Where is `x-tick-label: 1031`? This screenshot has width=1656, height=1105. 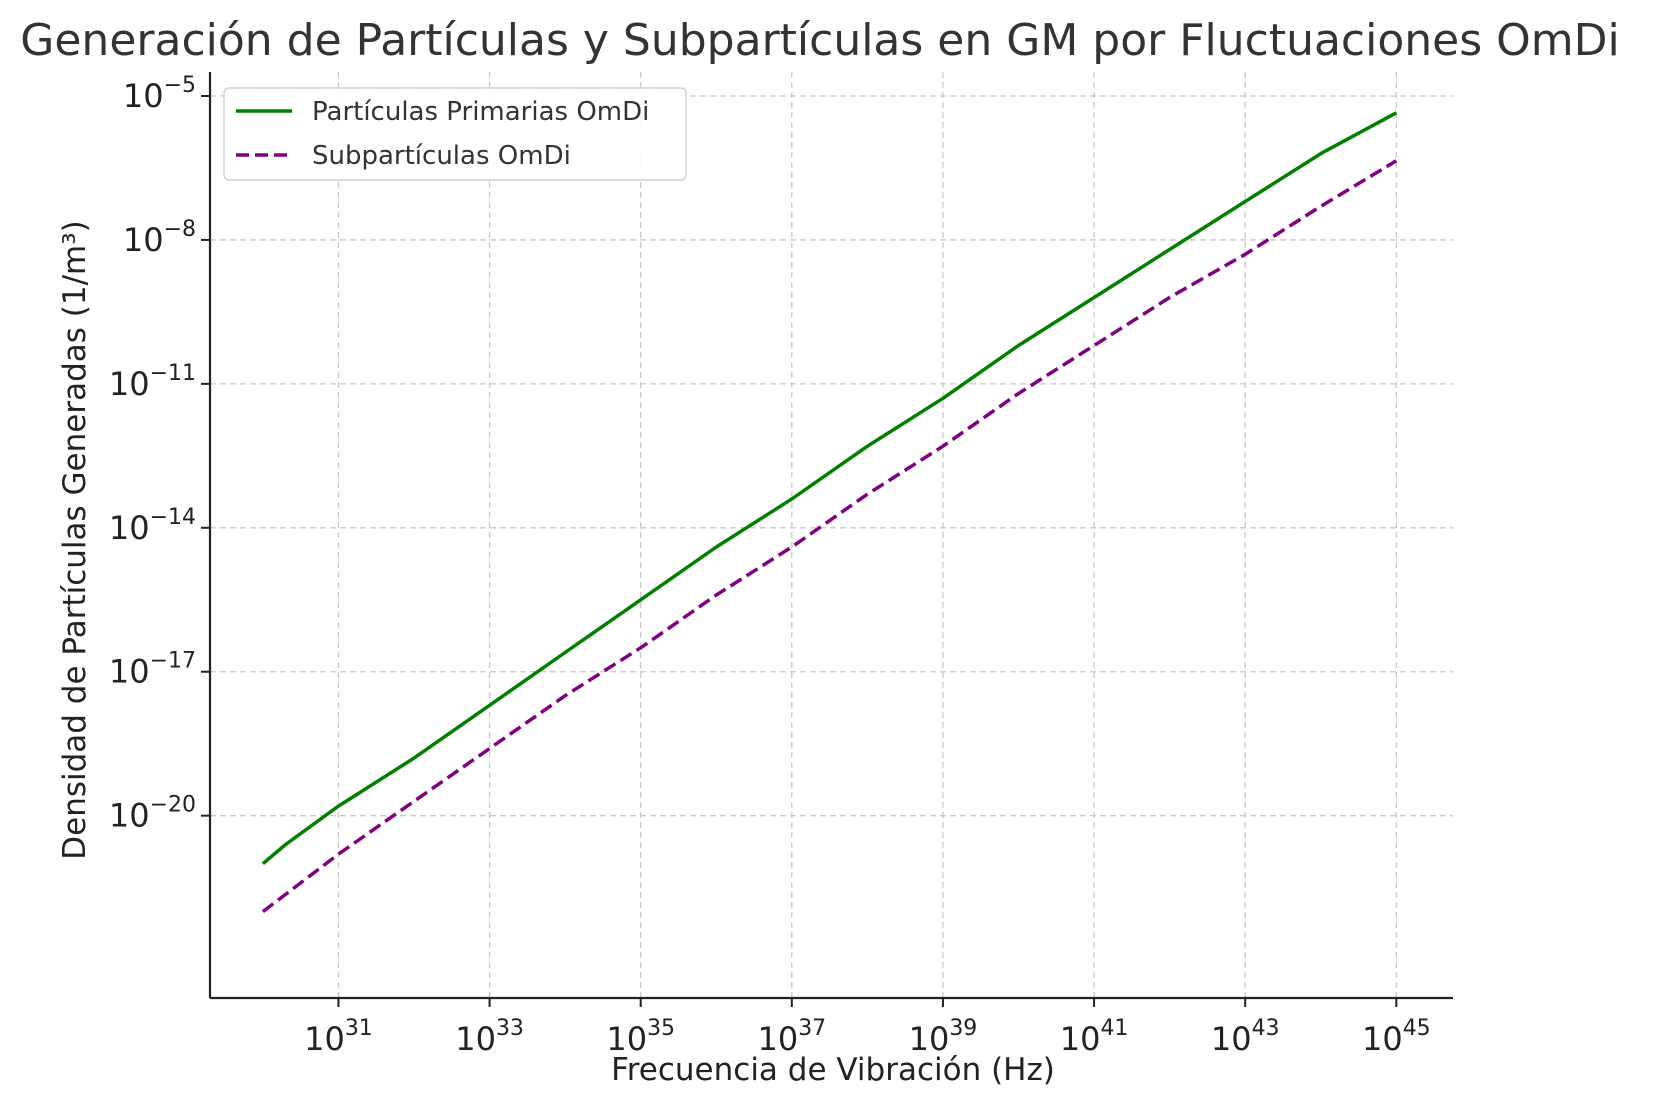
x-tick-label: 1031 is located at coordinates (338, 1037).